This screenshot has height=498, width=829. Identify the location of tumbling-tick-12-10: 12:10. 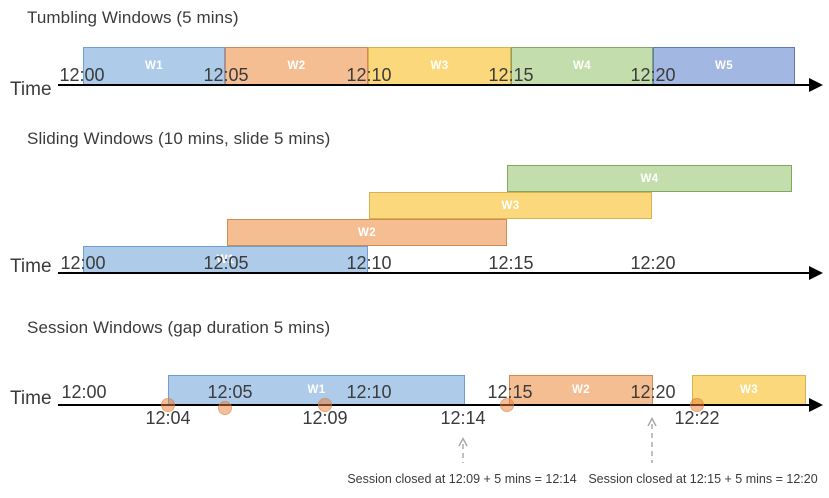
(369, 75).